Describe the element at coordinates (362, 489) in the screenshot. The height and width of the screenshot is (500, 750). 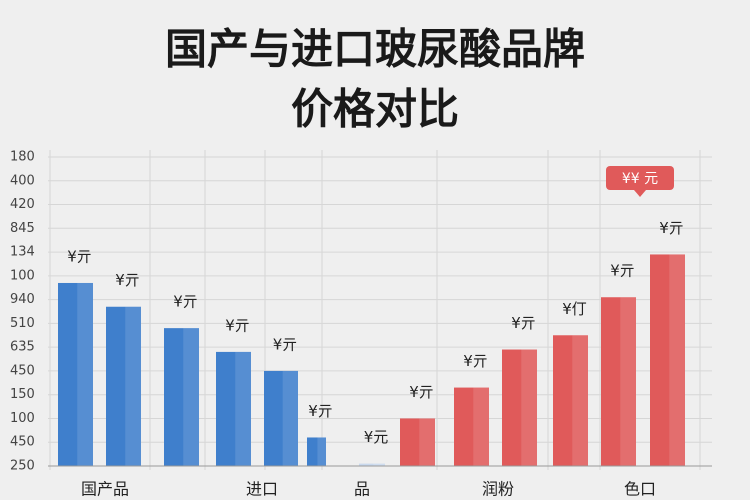
I see `x-label: 品` at that location.